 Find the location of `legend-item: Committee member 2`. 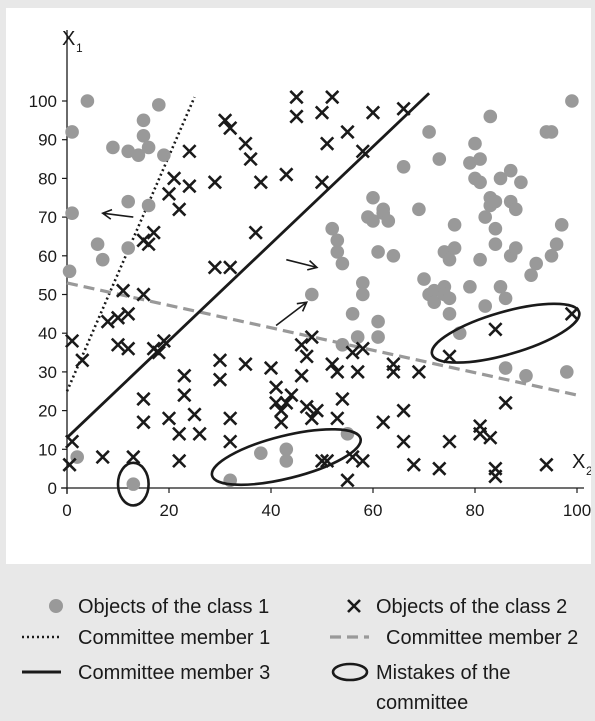

legend-item: Committee member 2 is located at coordinates (454, 638).